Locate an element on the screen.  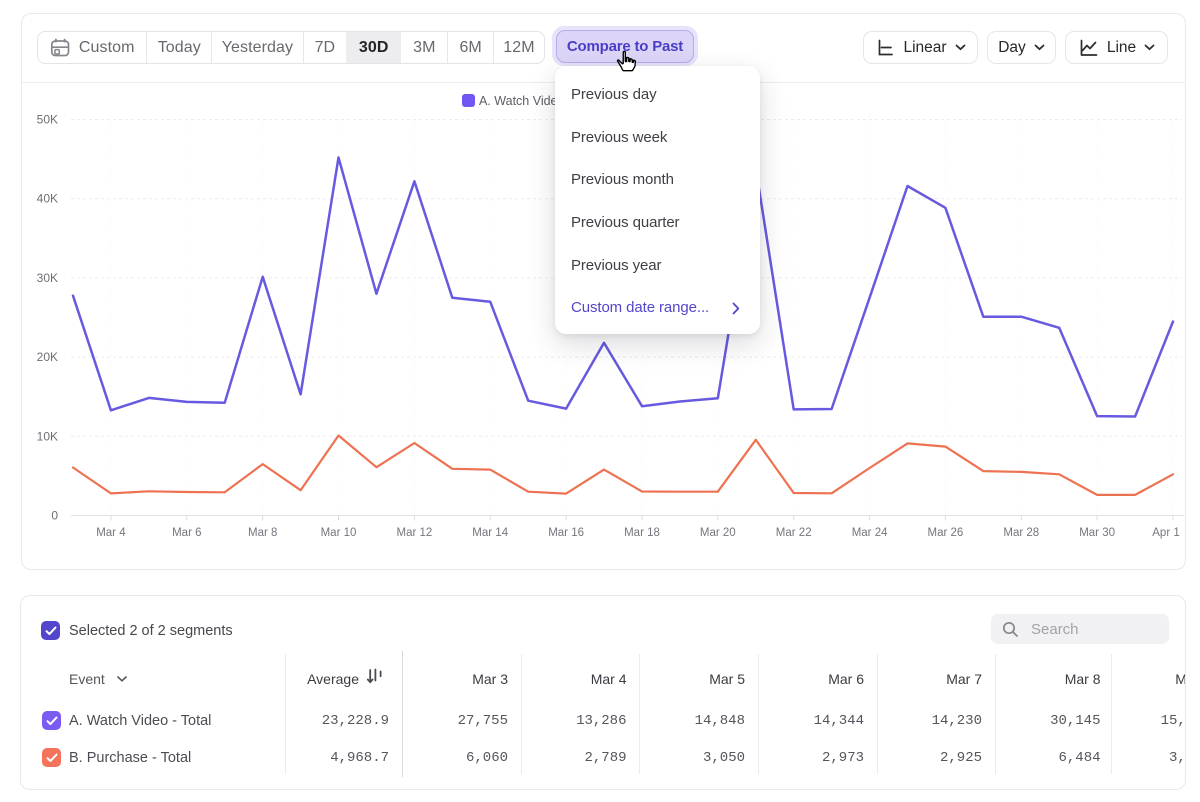
svg-text: Mar 14 is located at coordinates (490, 533).